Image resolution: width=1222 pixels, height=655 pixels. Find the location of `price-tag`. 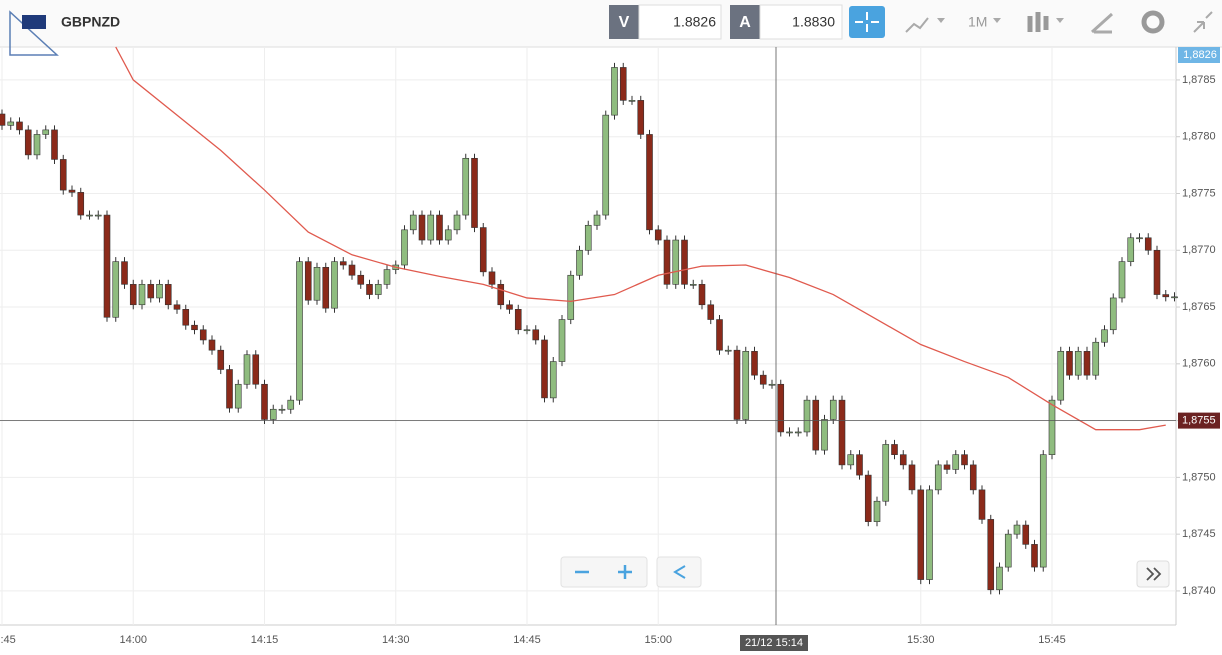

price-tag is located at coordinates (1199, 55).